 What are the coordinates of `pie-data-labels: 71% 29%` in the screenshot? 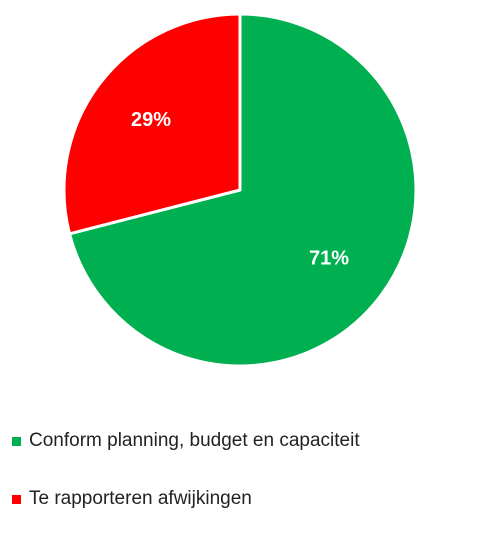 It's located at (240, 189).